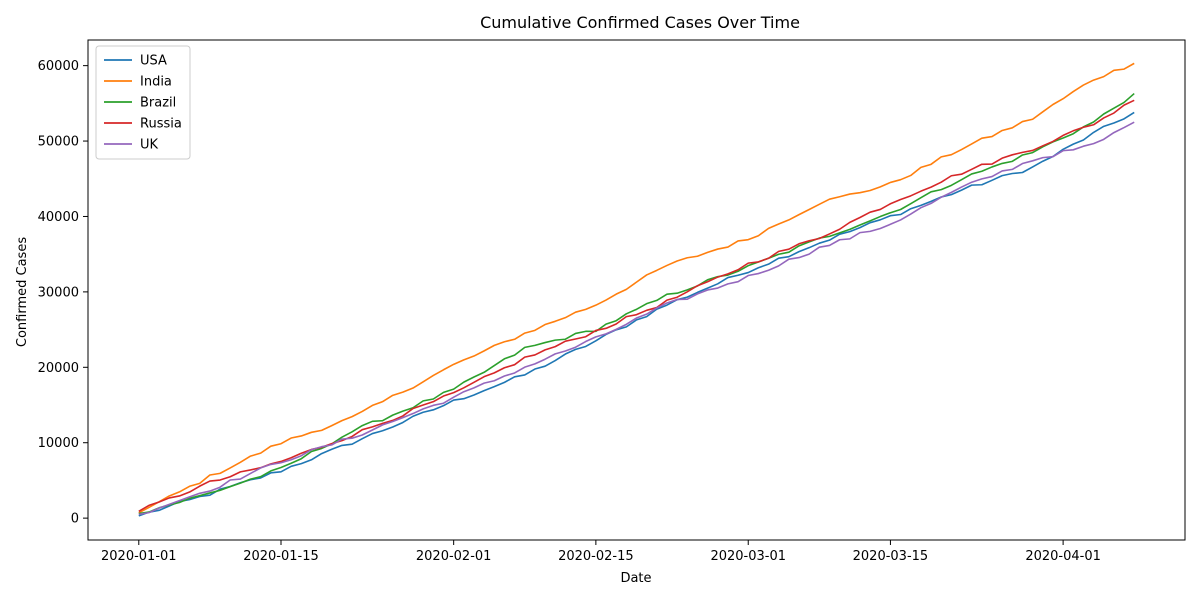  I want to click on x-tick-label: 2020-02-15, so click(596, 556).